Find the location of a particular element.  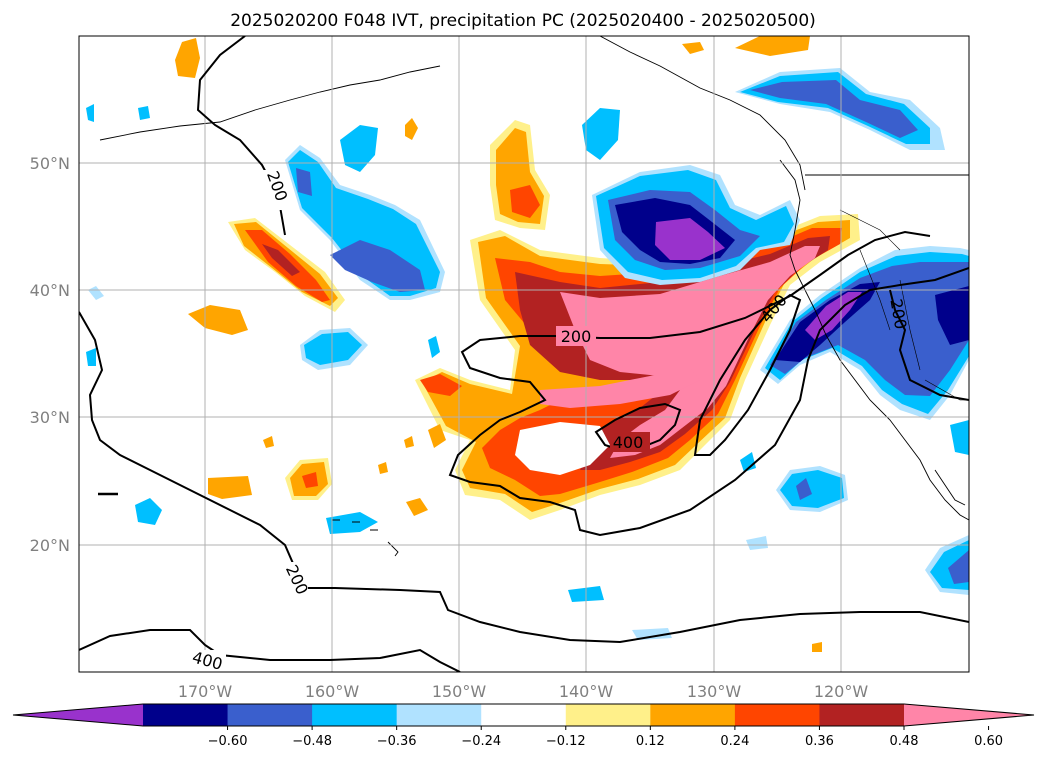

label-bg-200-center is located at coordinates (576, 336).